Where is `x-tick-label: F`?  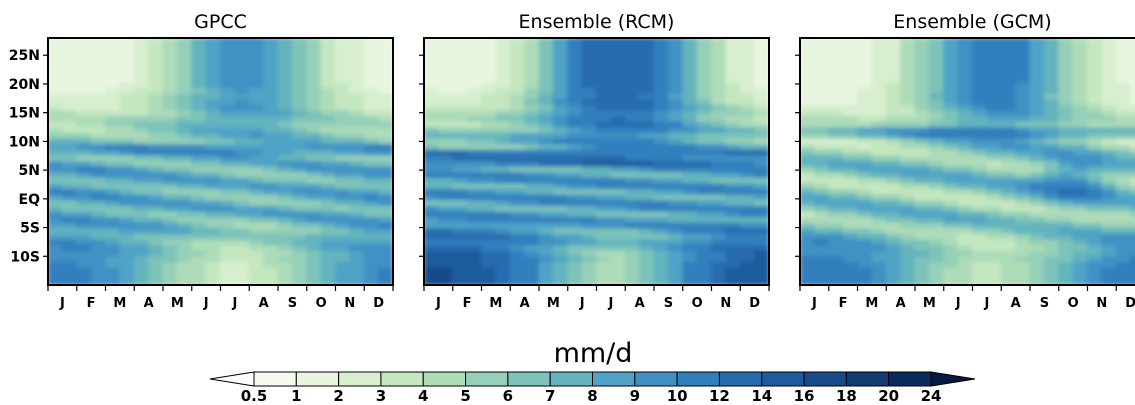
x-tick-label: F is located at coordinates (91, 303).